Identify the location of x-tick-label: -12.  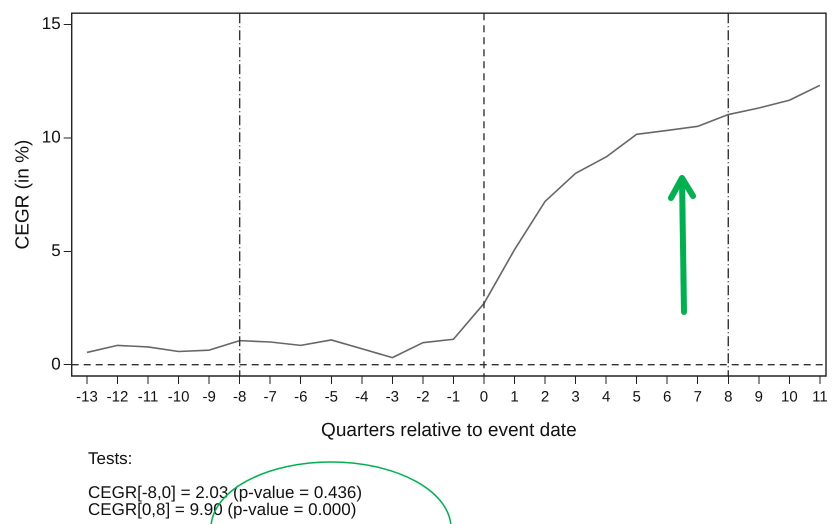
(117, 397).